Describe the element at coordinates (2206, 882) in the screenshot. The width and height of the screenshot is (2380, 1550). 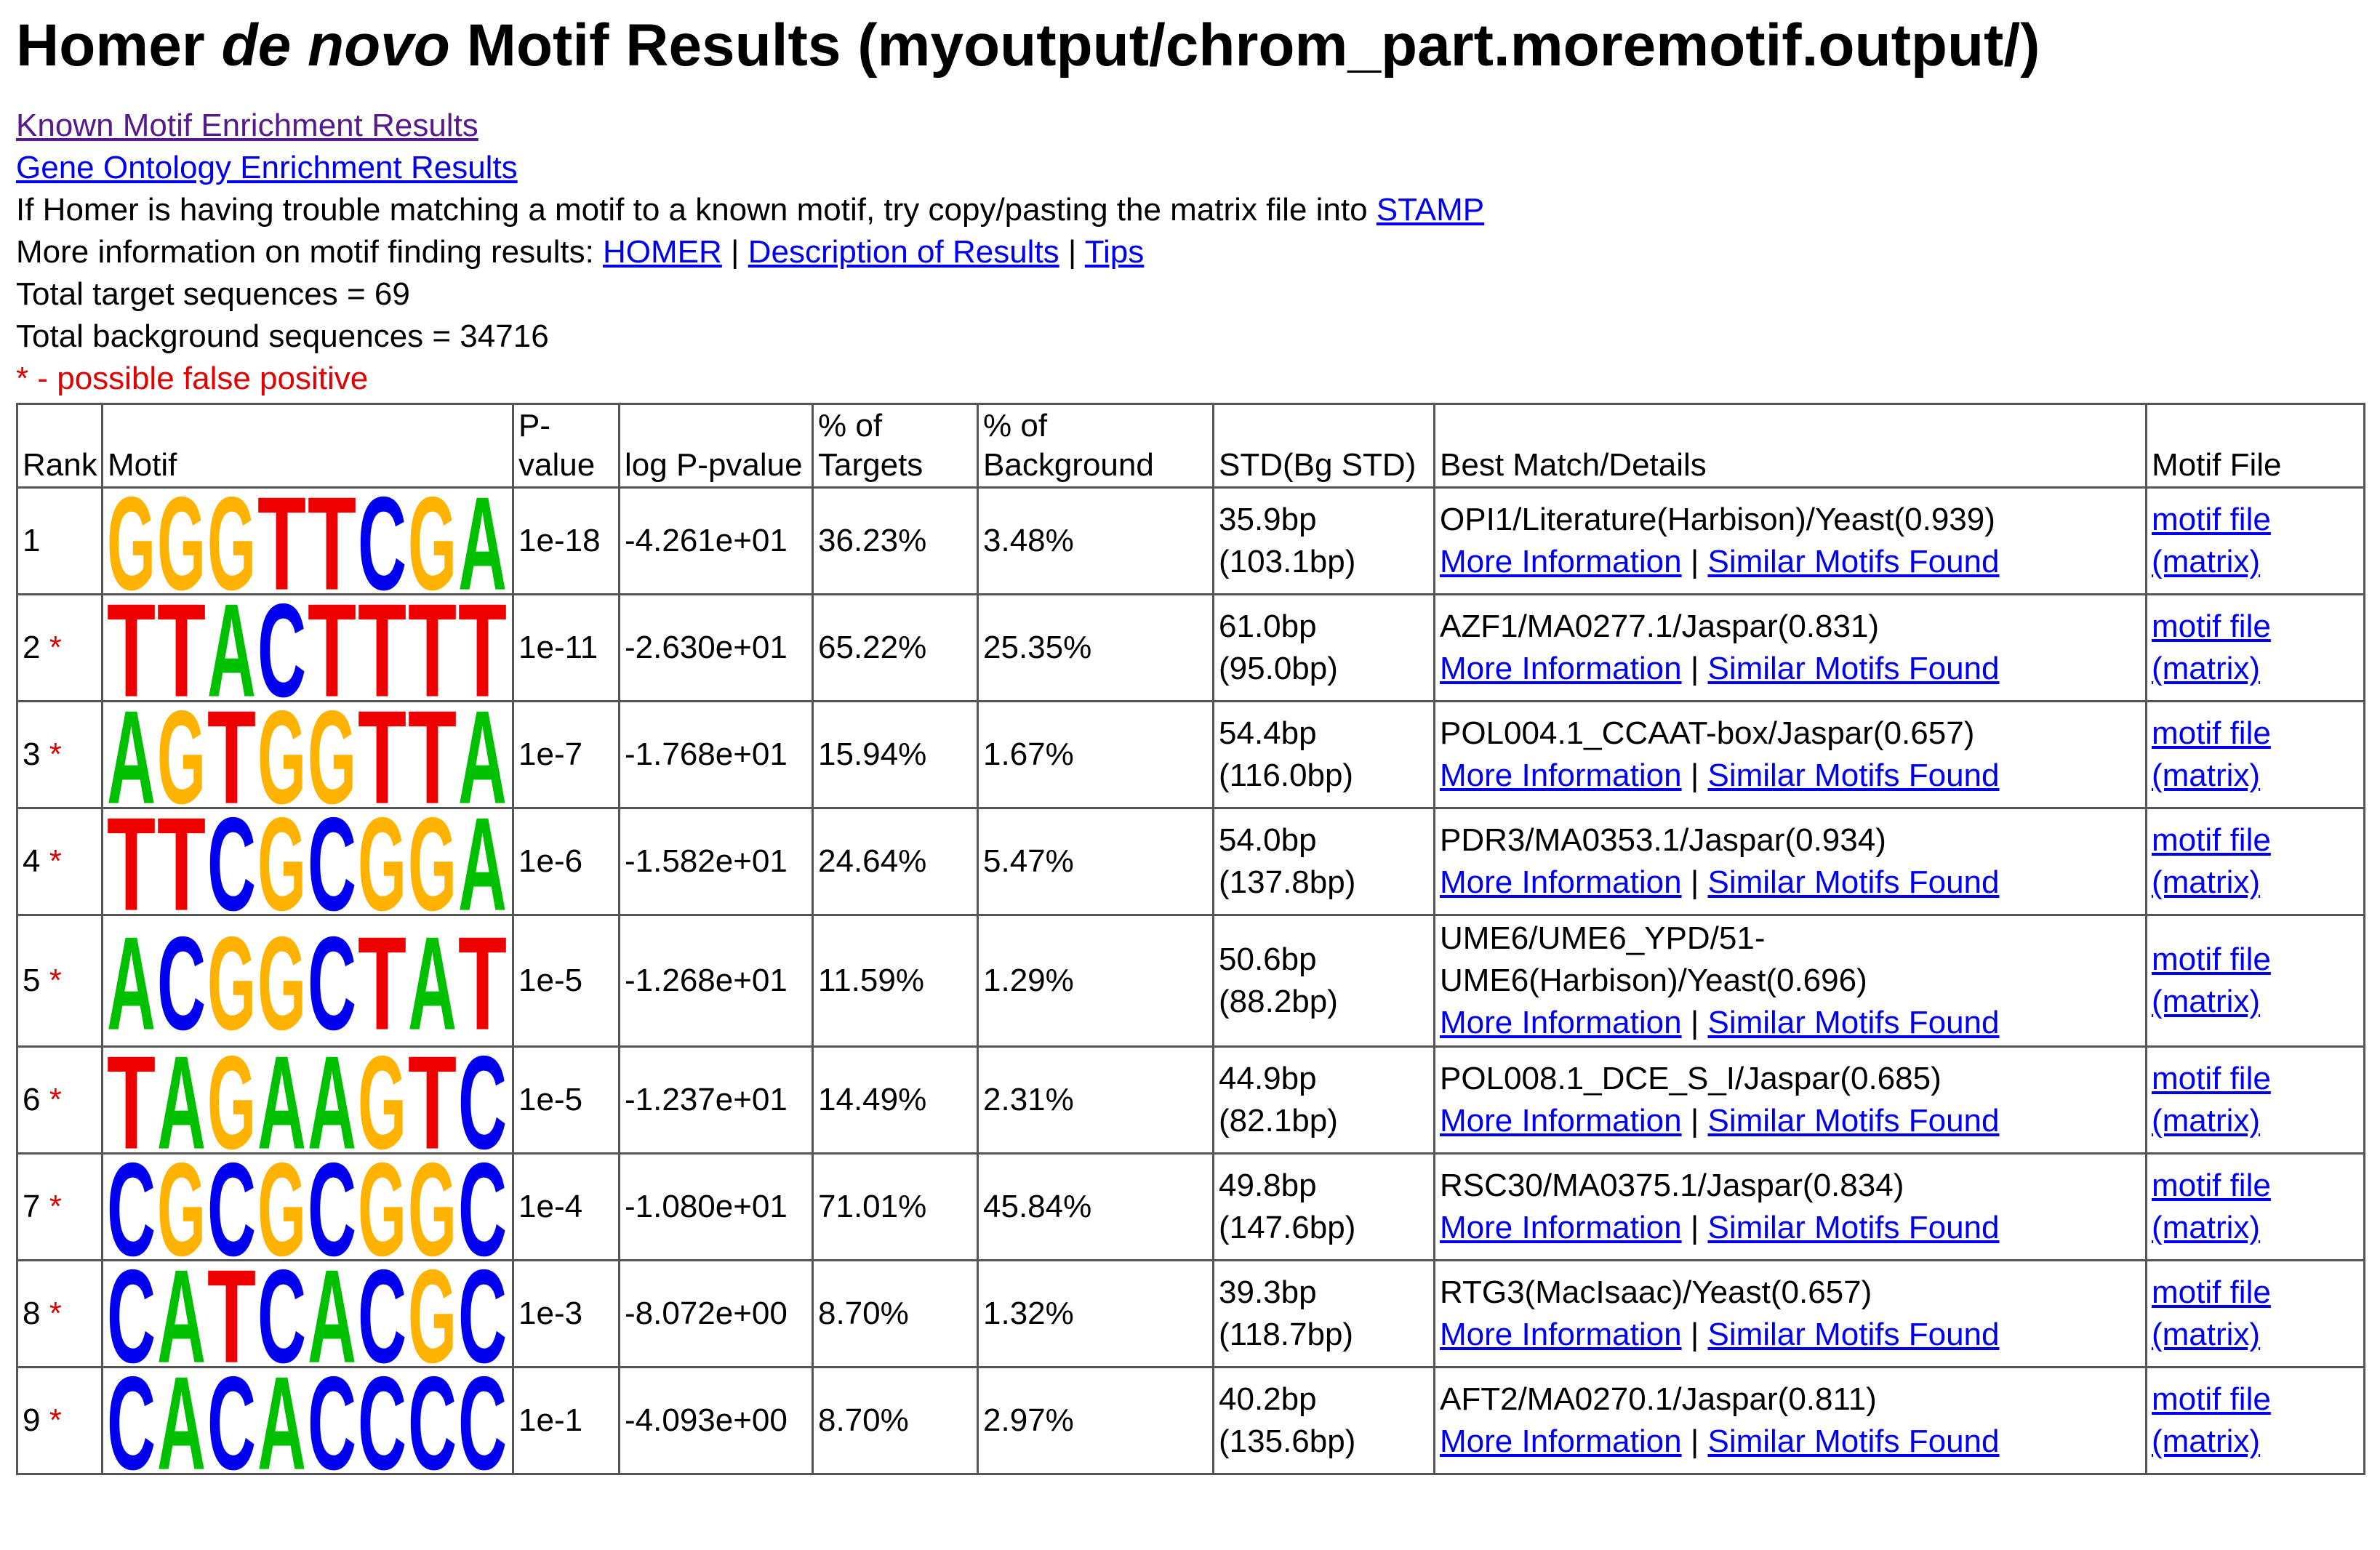
I see `link-text: (matrix)` at that location.